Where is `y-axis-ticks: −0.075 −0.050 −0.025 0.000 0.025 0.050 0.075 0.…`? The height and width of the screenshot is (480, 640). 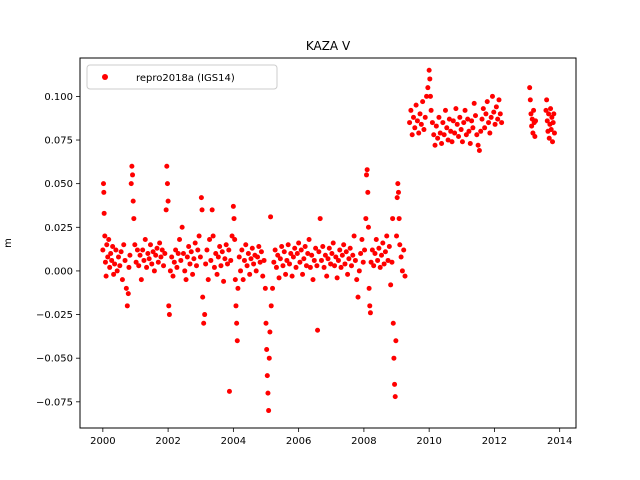 y-axis-ticks: −0.075 −0.050 −0.025 0.000 0.025 0.050 0.075 0.… is located at coordinates (58, 250).